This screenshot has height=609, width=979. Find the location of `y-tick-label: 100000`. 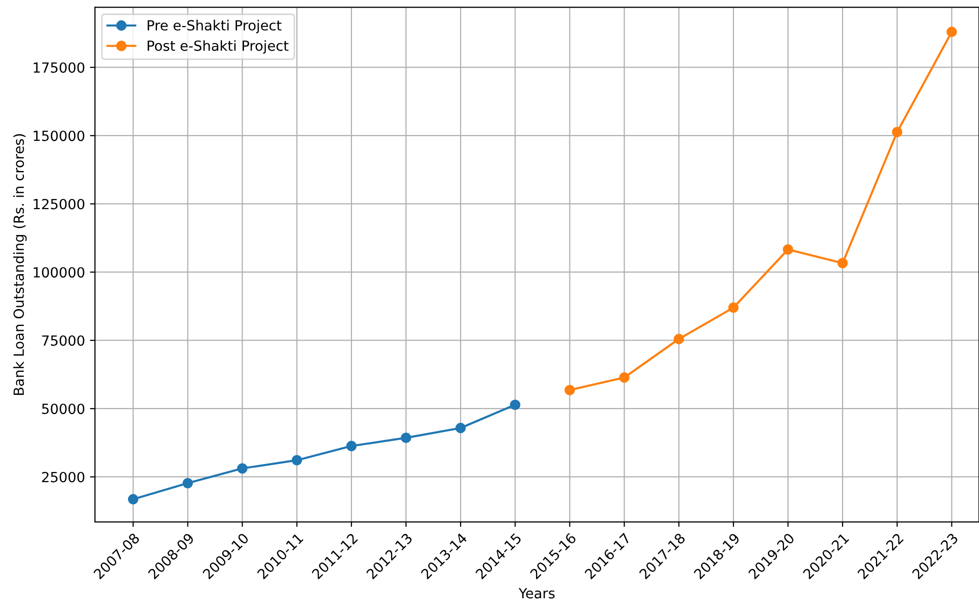

y-tick-label: 100000 is located at coordinates (59, 272).